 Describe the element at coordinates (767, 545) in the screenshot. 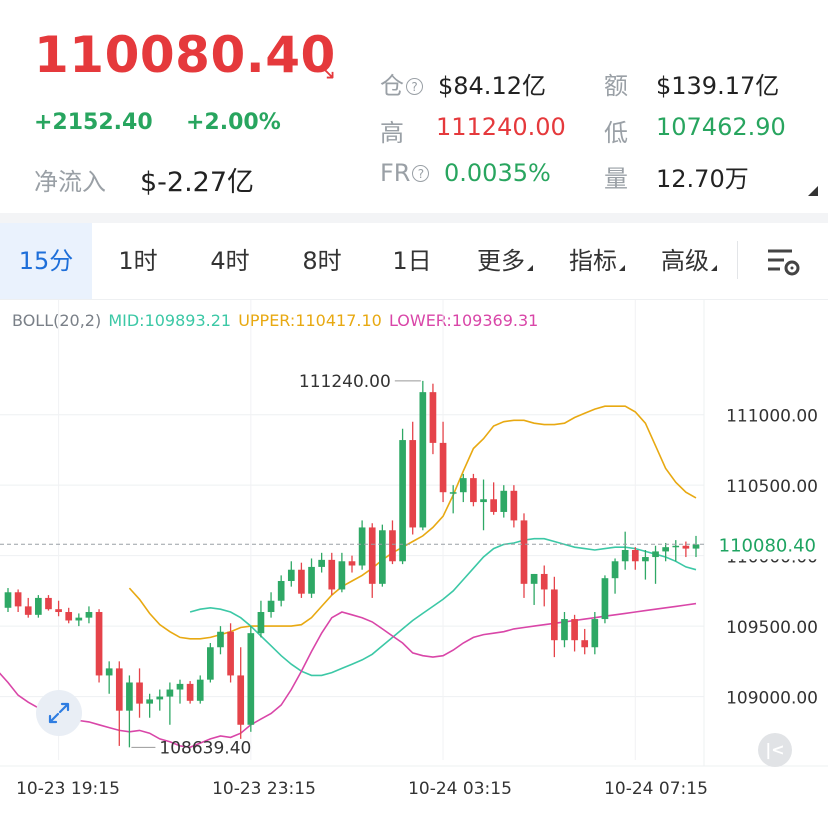

I see `current-price-label: 110080.40` at that location.